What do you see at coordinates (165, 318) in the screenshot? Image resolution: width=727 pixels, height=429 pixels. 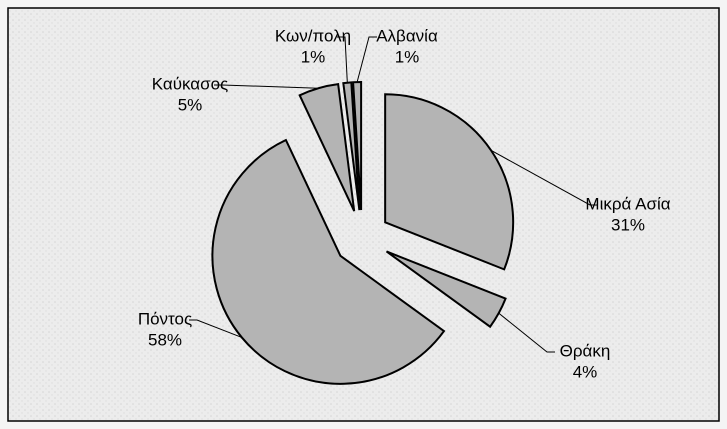 I see `slice-label: Πόντος` at bounding box center [165, 318].